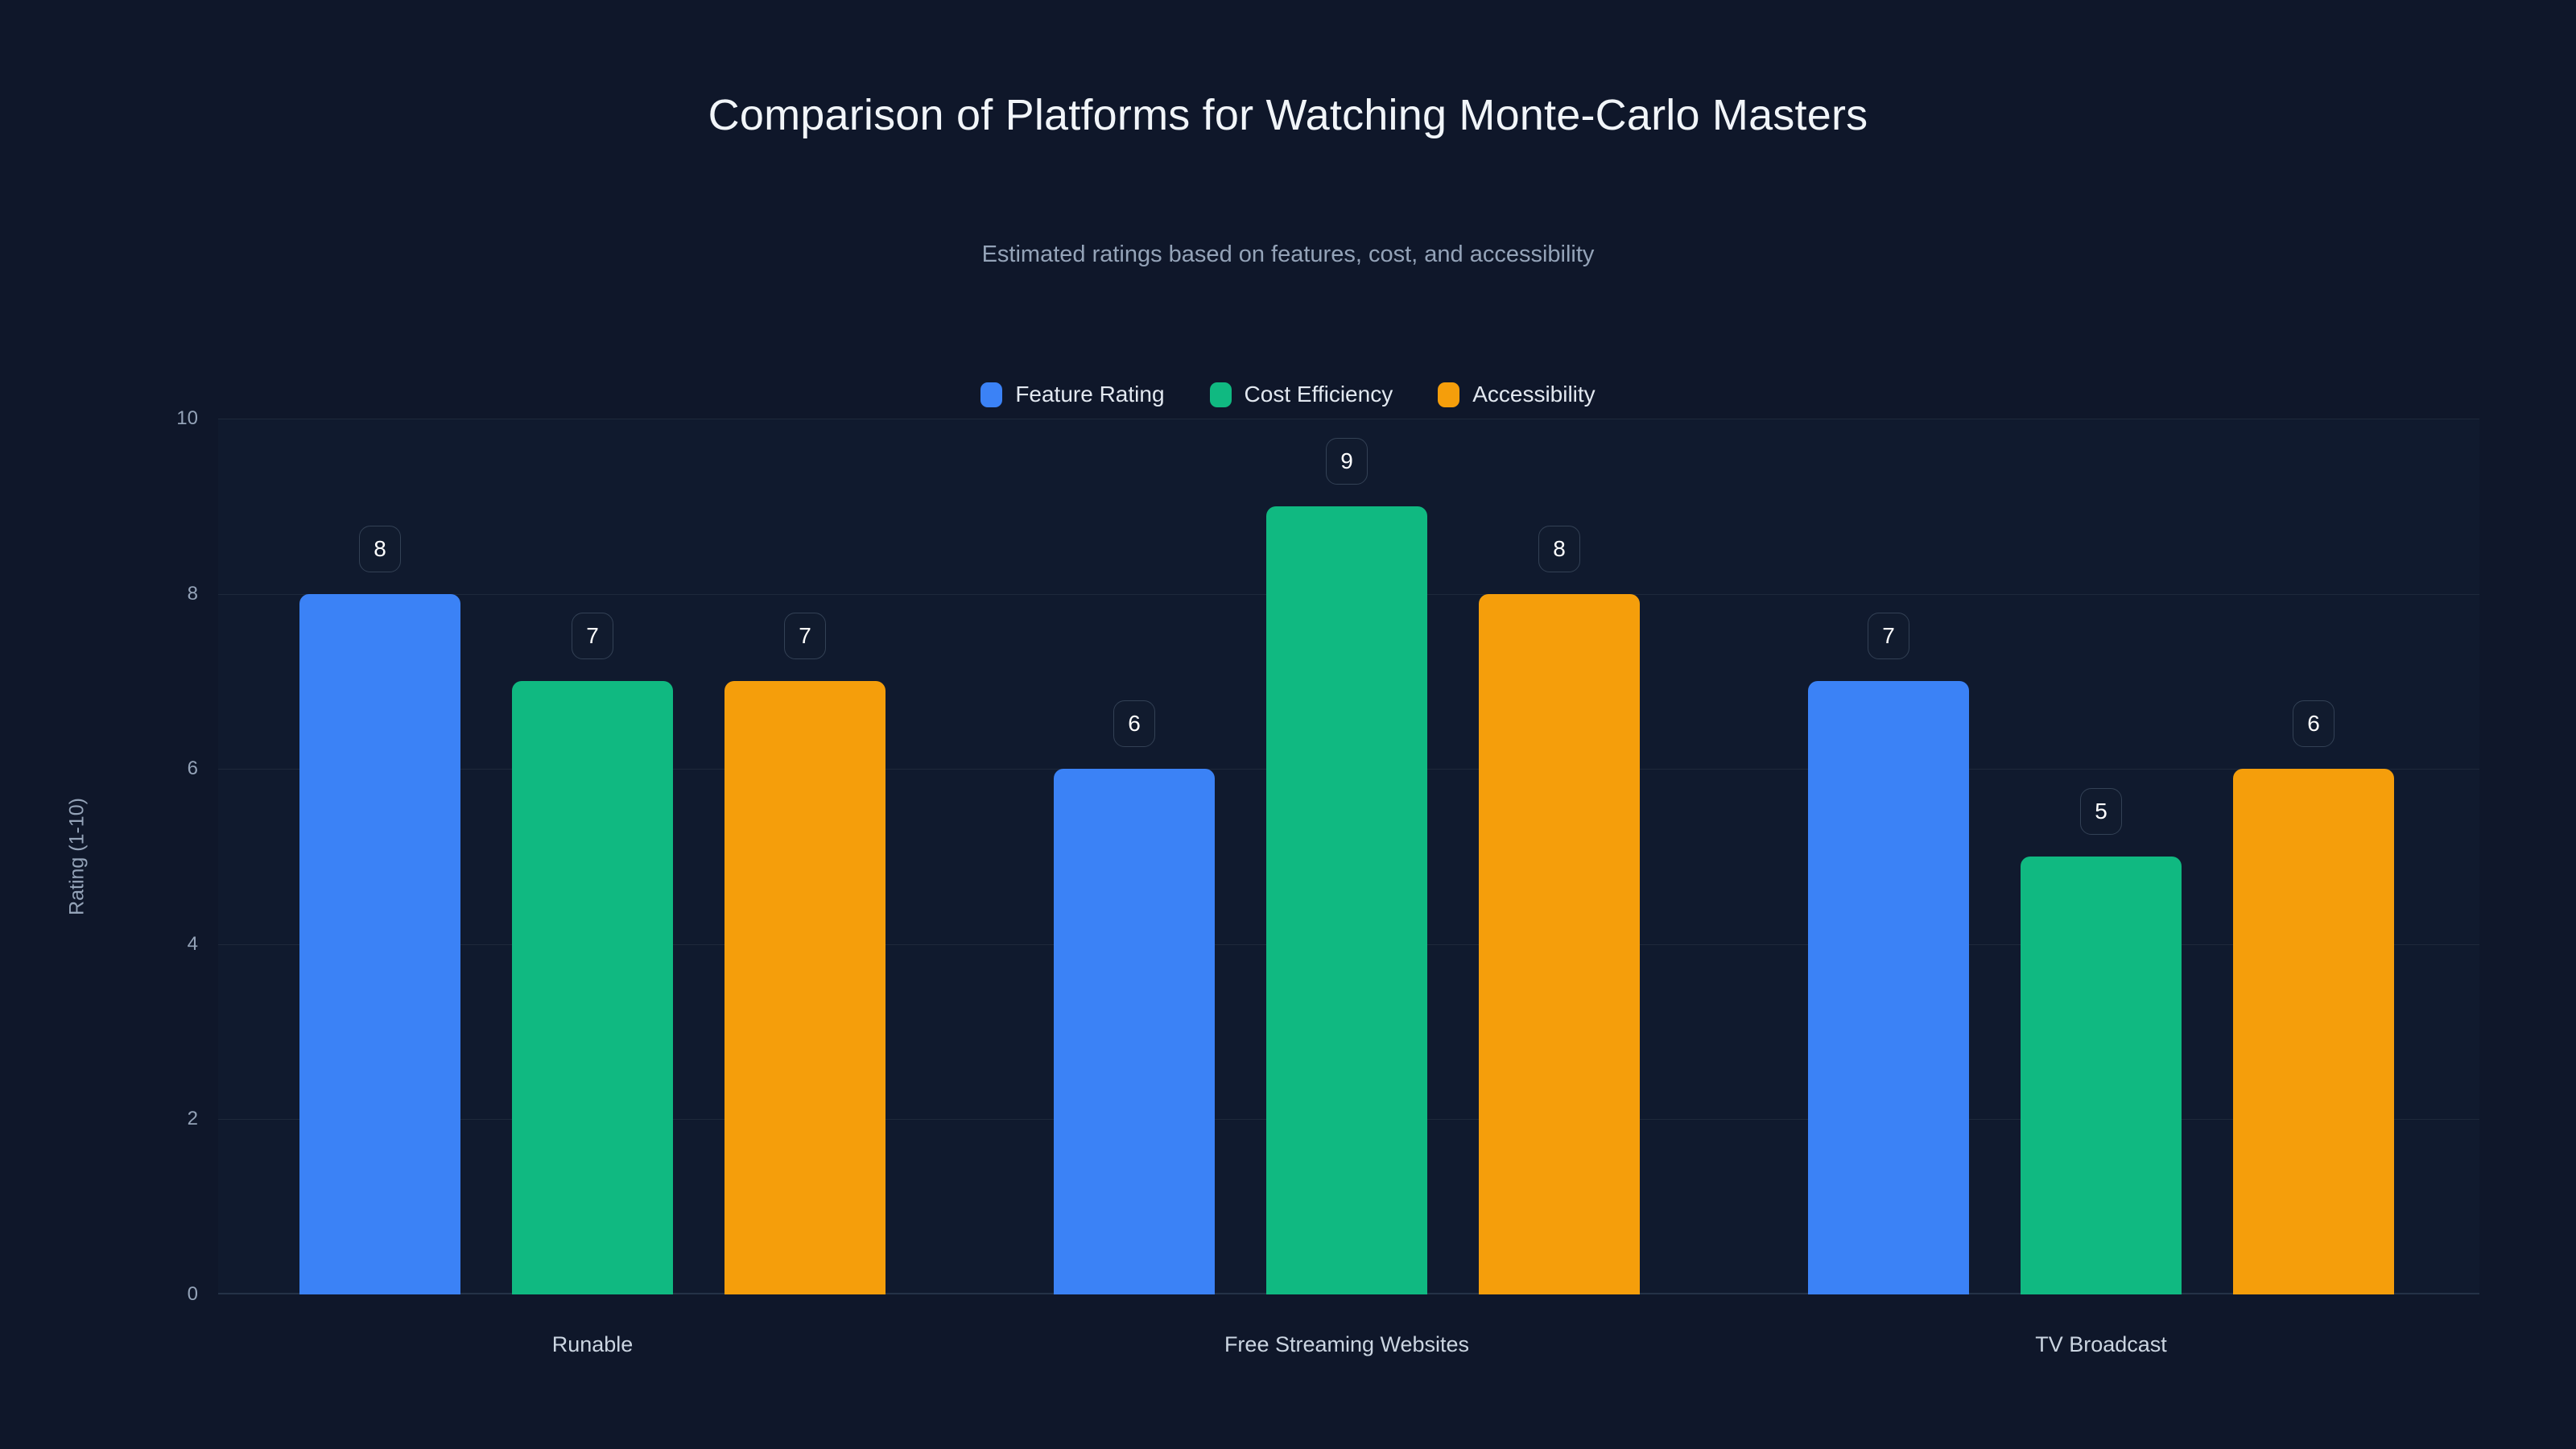 The image size is (2576, 1449). What do you see at coordinates (2101, 811) in the screenshot?
I see `bar-value-badge: 5` at bounding box center [2101, 811].